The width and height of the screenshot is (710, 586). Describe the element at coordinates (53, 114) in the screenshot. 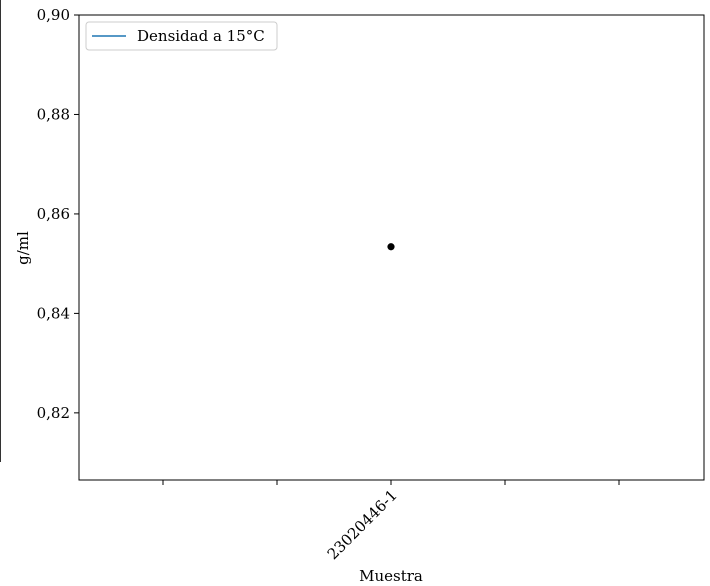

I see `y-tick-label: 0,88` at that location.